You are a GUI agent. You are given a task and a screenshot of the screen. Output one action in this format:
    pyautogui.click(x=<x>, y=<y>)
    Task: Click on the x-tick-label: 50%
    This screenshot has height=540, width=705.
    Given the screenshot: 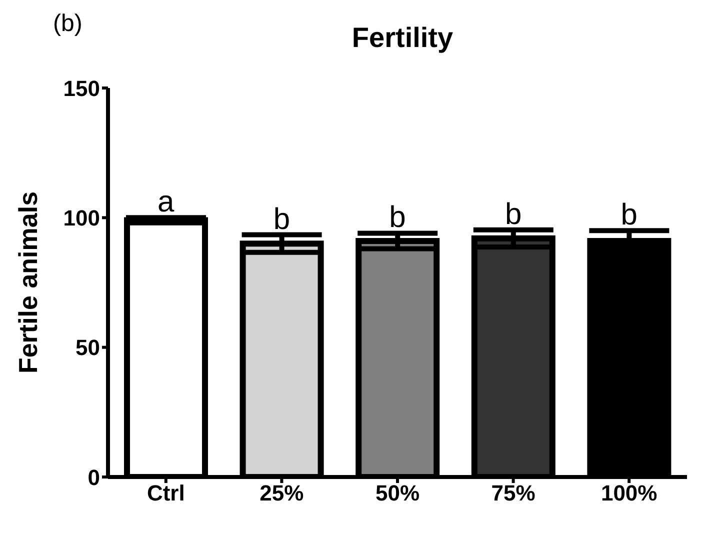 What is the action you would take?
    pyautogui.click(x=397, y=493)
    